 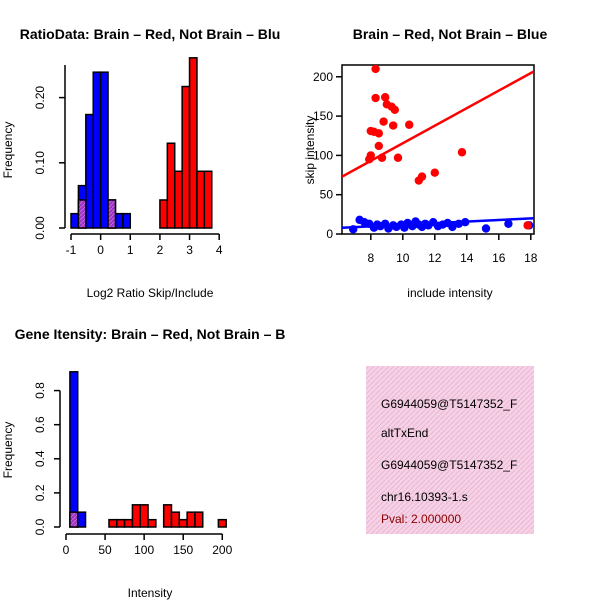 I want to click on ratio-hist-y-tick-label: 0.00, so click(x=40, y=228).